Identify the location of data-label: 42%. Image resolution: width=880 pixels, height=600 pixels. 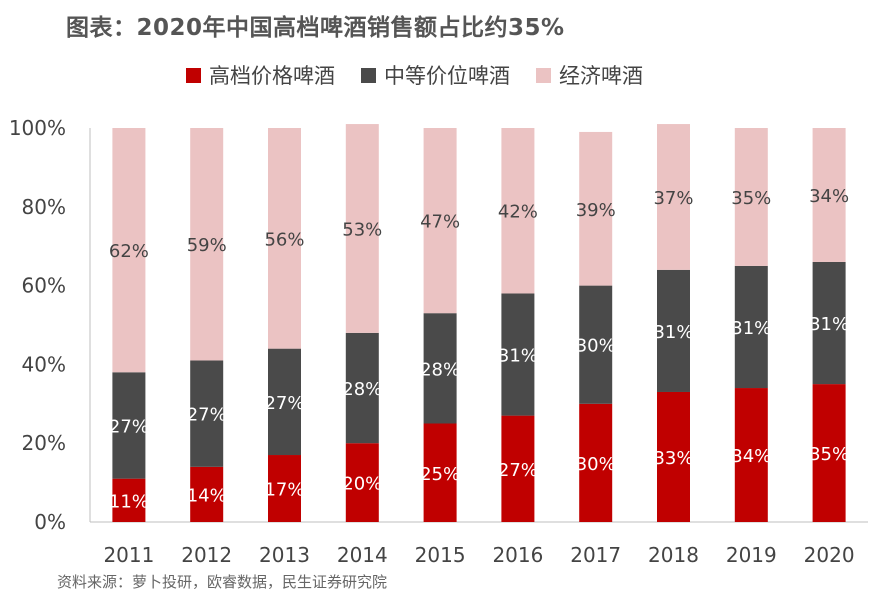
(518, 212).